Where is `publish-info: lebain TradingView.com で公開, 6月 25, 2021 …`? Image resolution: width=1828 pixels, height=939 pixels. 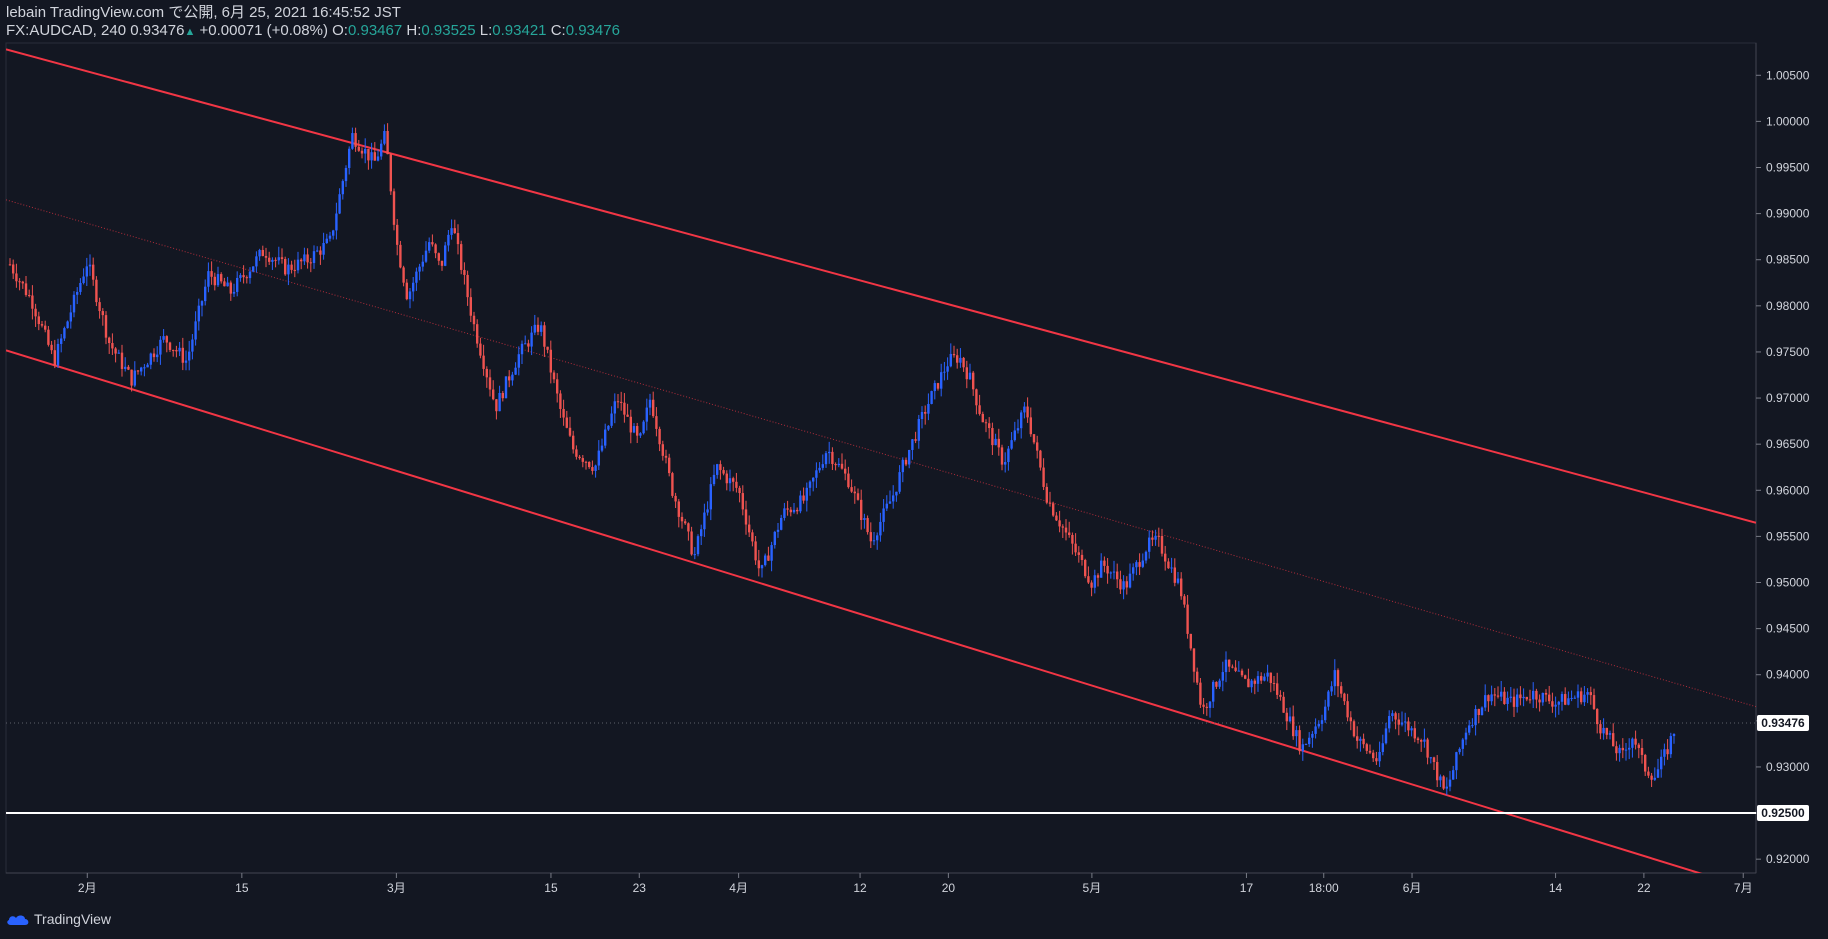
publish-info: lebain TradingView.com で公開, 6月 25, 2021 … is located at coordinates (203, 12).